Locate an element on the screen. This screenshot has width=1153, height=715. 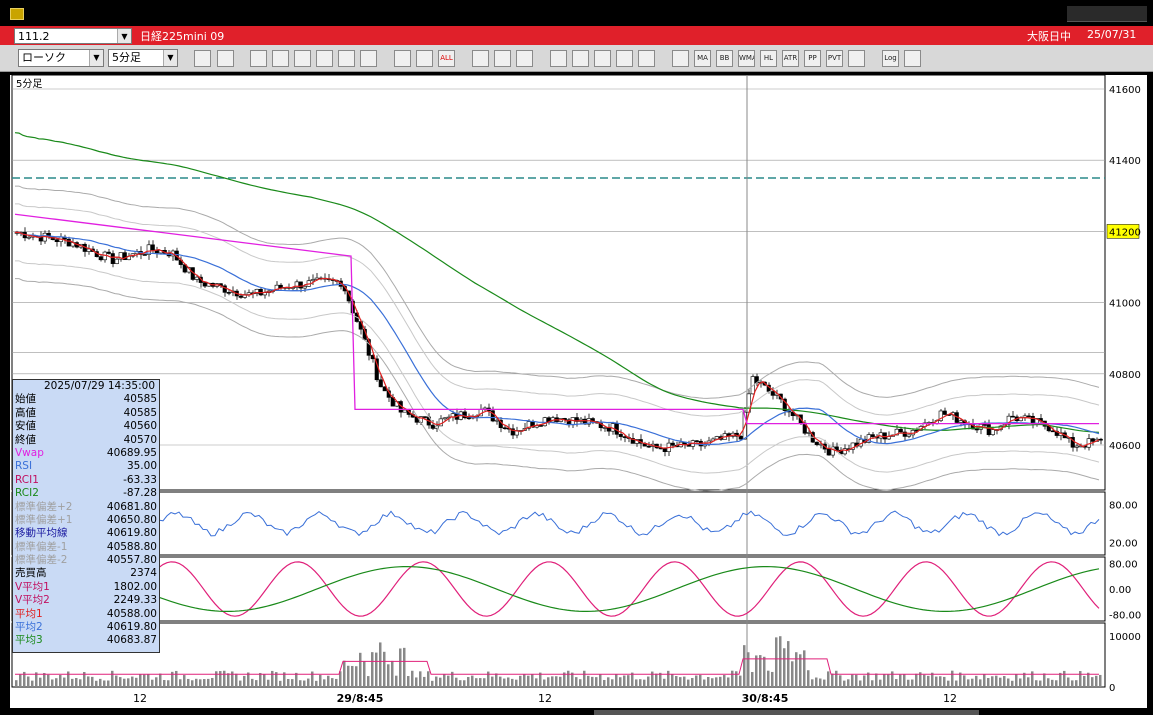
all-icon: ALL is located at coordinates (446, 58).